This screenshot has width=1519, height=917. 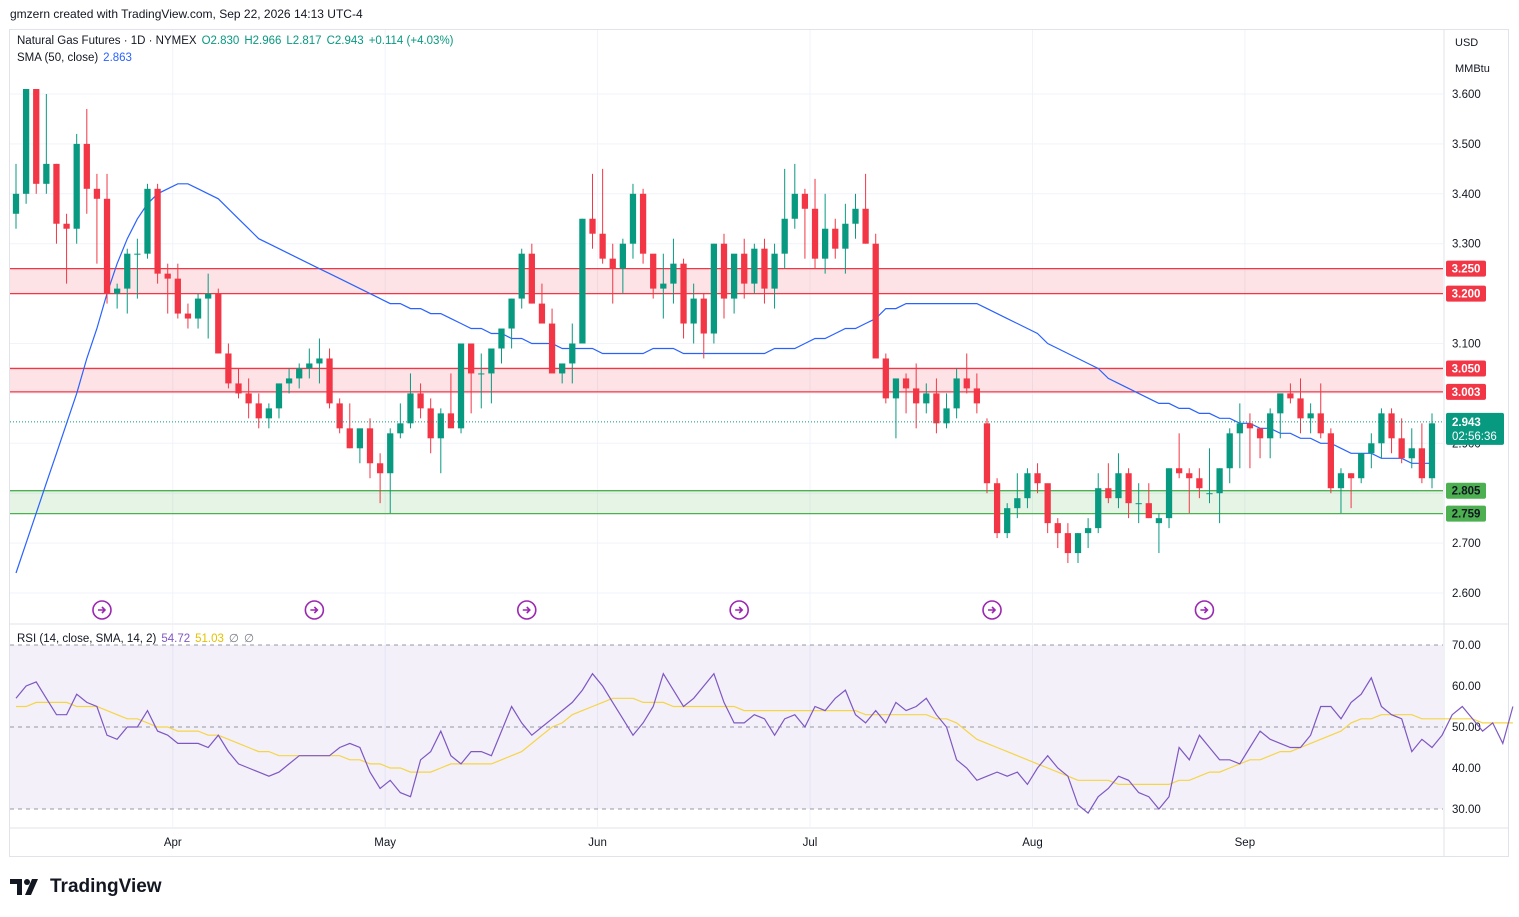 I want to click on unit-label: MMBtu, so click(x=1472, y=69).